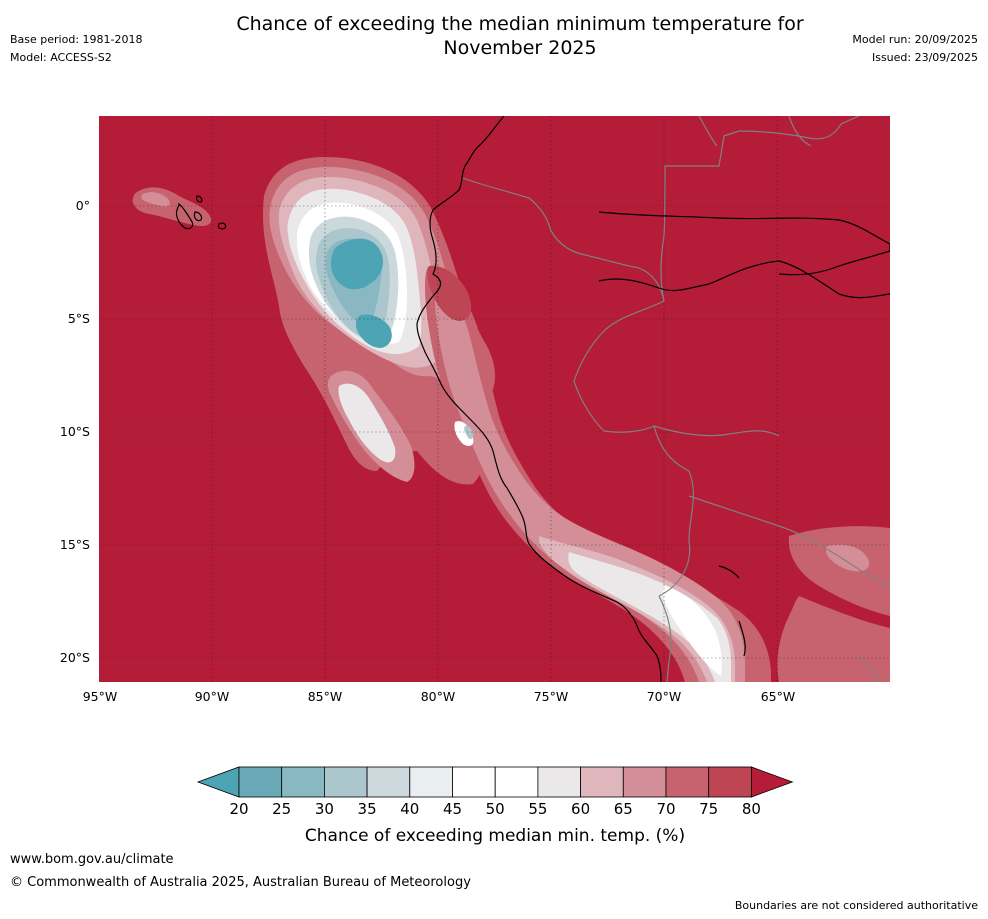 Image resolution: width=988 pixels, height=919 pixels. What do you see at coordinates (438, 696) in the screenshot?
I see `lon-label-80w: 80°W` at bounding box center [438, 696].